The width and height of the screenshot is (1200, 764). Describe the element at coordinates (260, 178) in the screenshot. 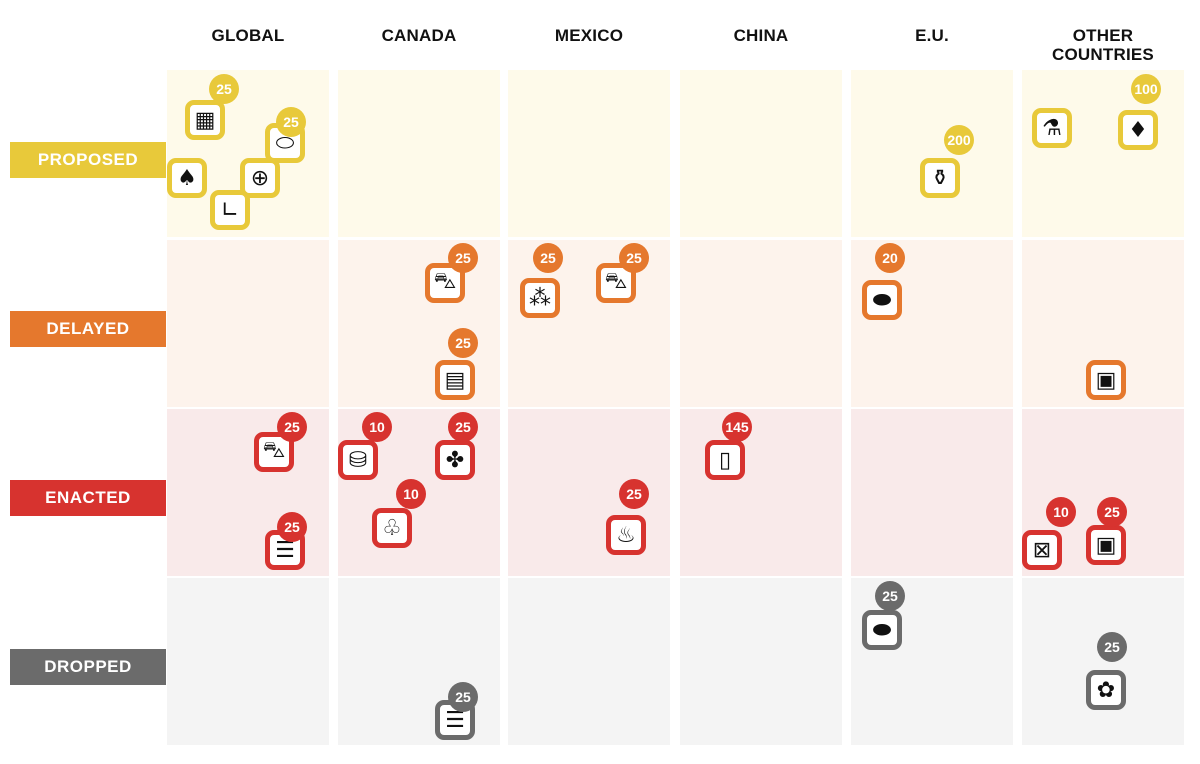

I see `food-jar-plus-icon: ⊕` at that location.